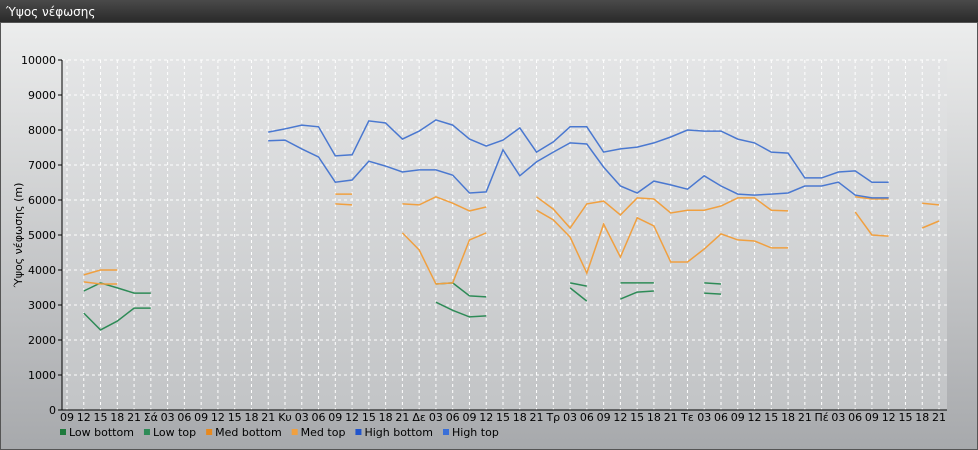  What do you see at coordinates (151, 417) in the screenshot?
I see `x-tick-label: Σά` at bounding box center [151, 417].